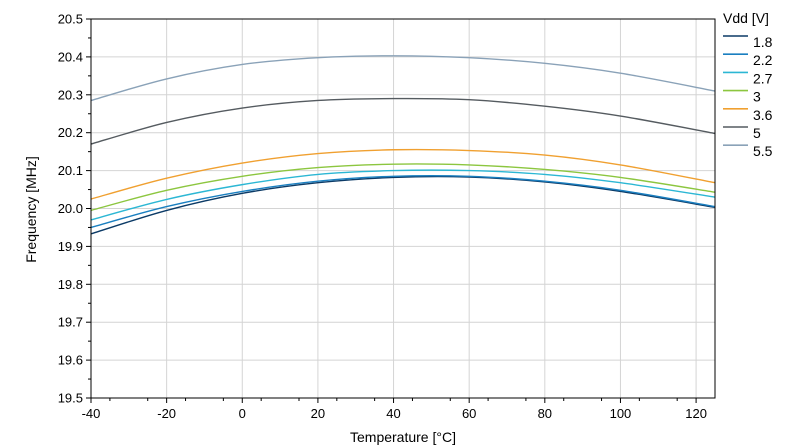 The image size is (796, 448). Describe the element at coordinates (763, 151) in the screenshot. I see `legend-label: 5.5` at that location.